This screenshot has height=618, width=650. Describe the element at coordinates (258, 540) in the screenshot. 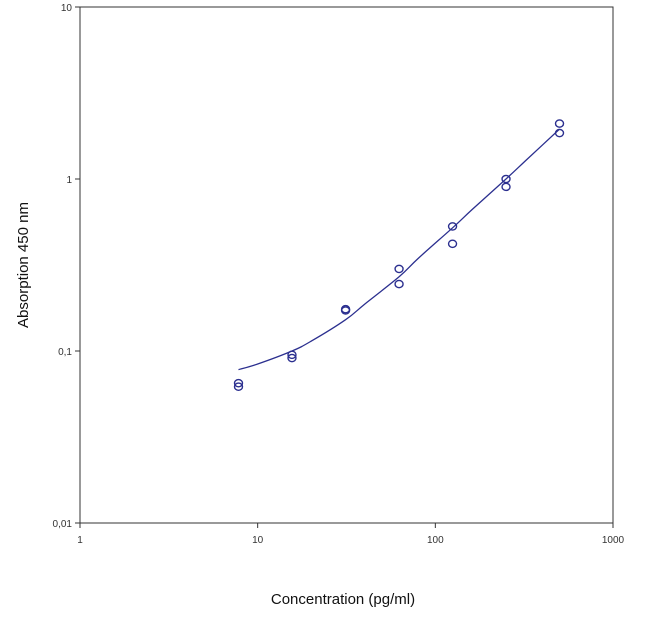

I see `x-tick-label: 10` at that location.